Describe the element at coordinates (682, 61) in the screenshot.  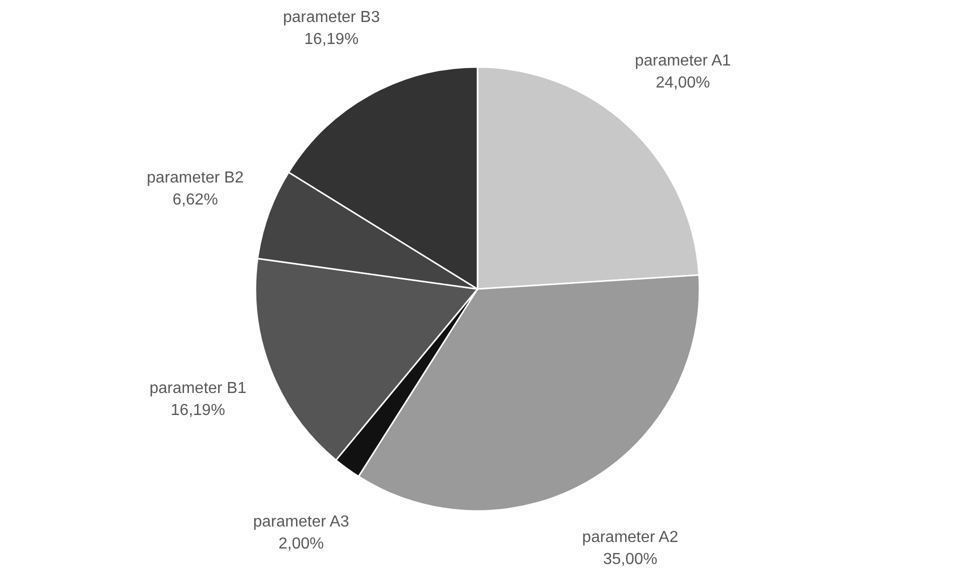
I see `slice-label: parameter A1` at that location.